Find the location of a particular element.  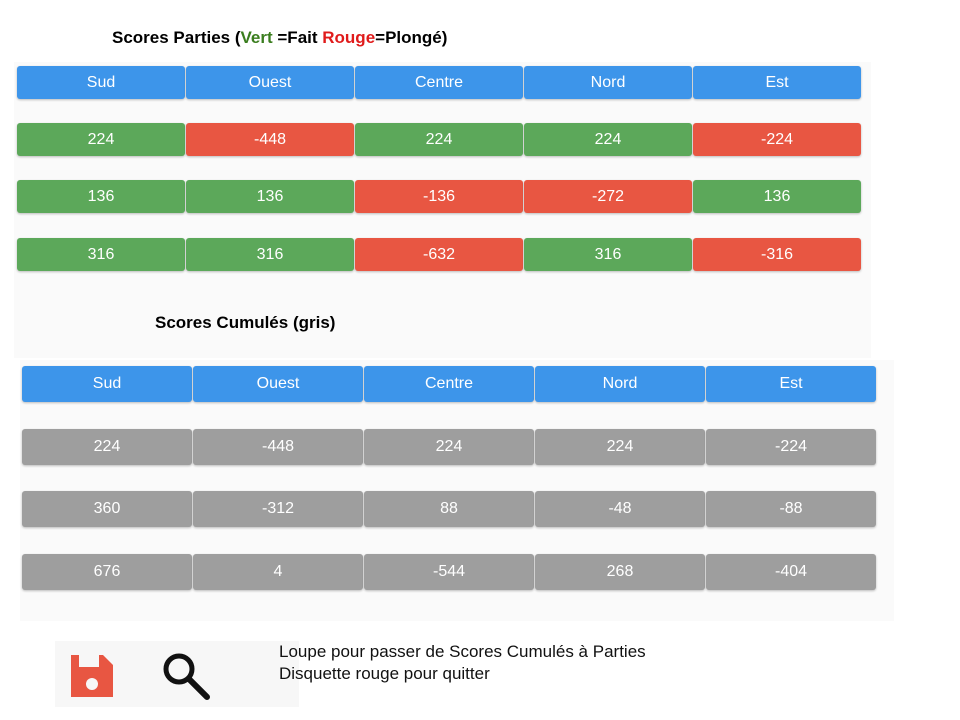

cumul-header-row: Sud Ouest Centre Nord Est is located at coordinates (449, 384).